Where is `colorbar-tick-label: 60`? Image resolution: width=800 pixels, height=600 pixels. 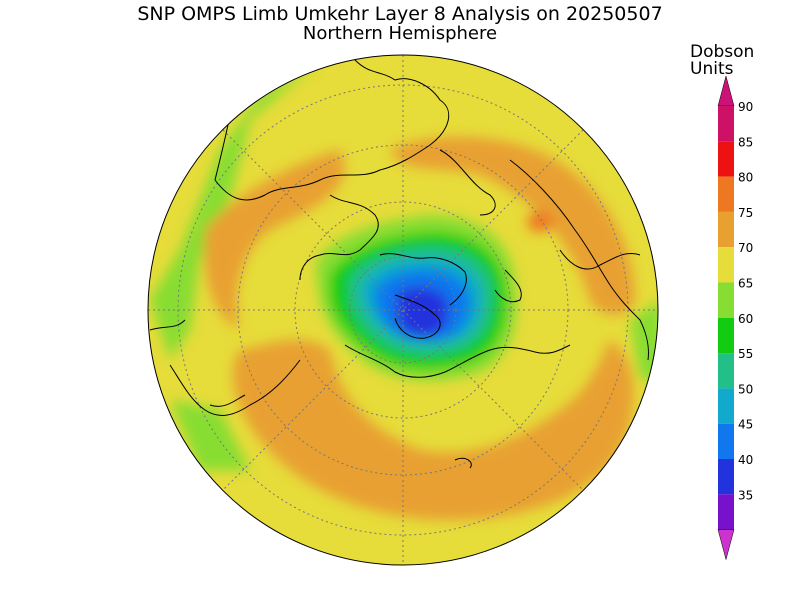 colorbar-tick-label: 60 is located at coordinates (745, 319).